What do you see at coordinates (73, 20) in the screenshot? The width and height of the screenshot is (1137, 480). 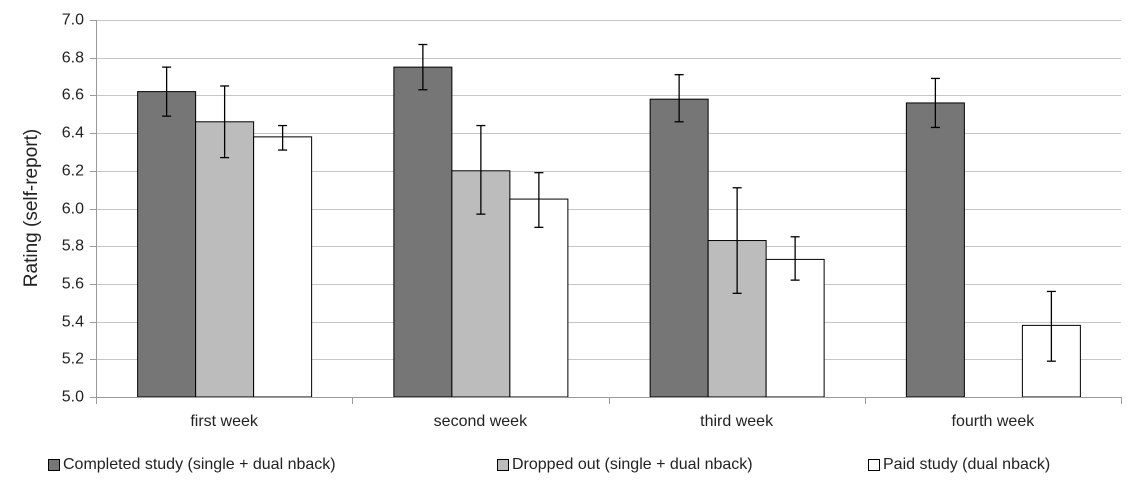 I see `y-tick-label: 7.0` at bounding box center [73, 20].